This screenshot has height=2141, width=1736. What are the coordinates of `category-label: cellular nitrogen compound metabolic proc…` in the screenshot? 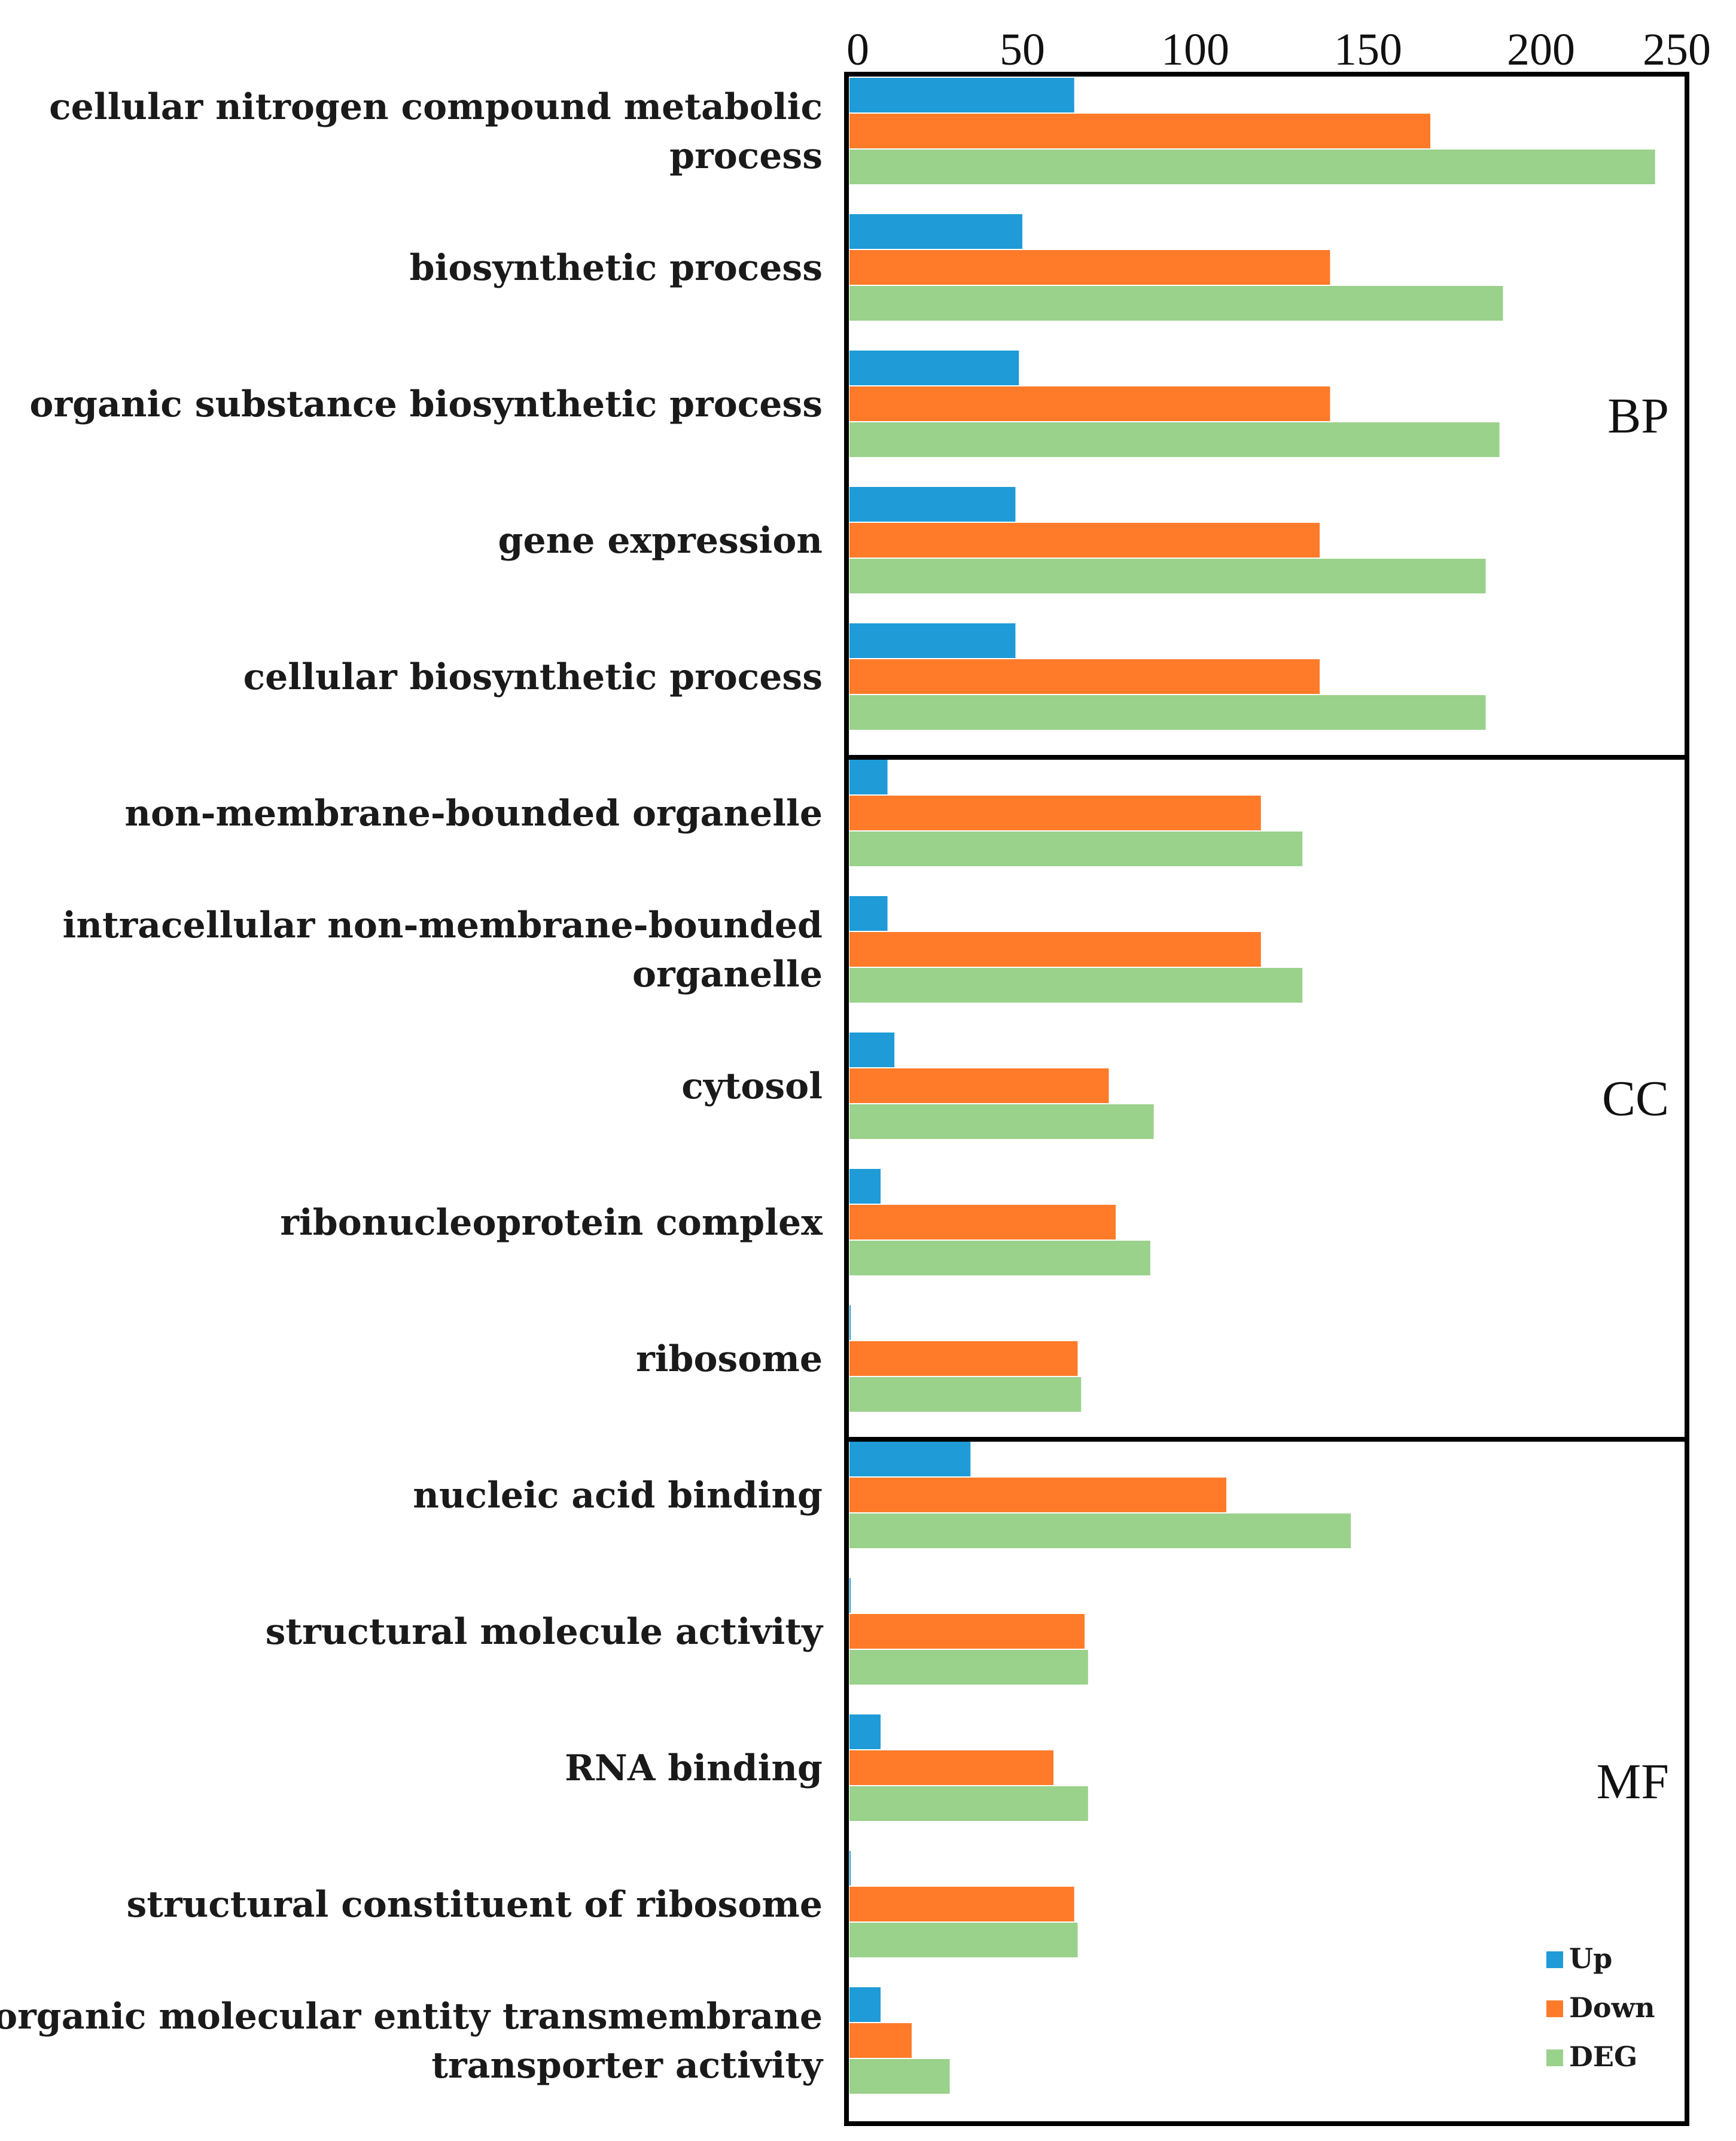 It's located at (436, 132).